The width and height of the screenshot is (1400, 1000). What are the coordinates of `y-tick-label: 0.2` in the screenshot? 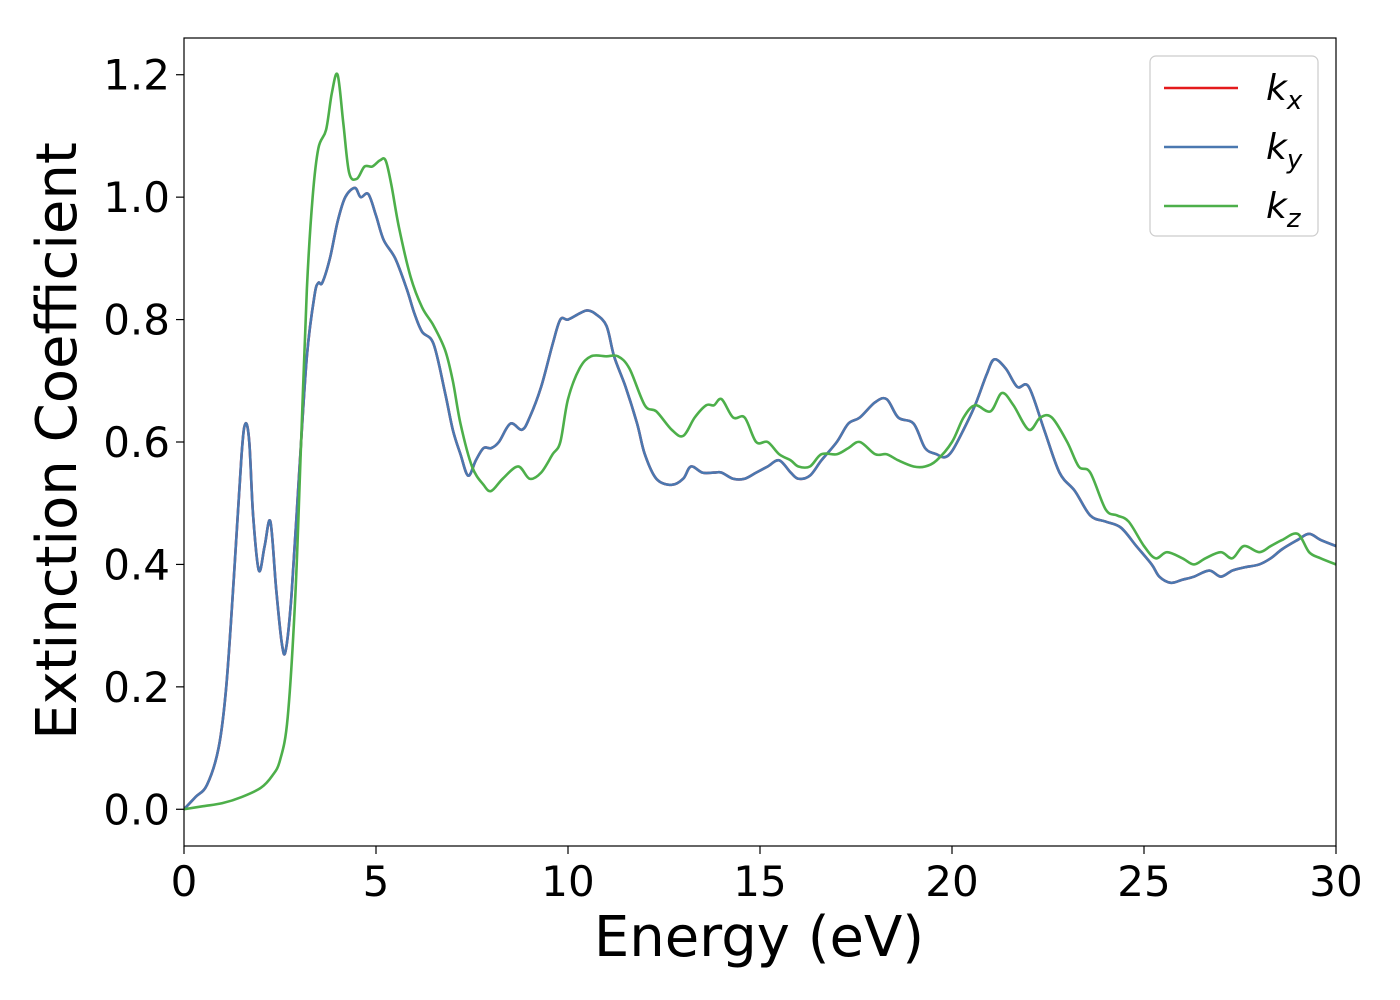 It's located at (136, 687).